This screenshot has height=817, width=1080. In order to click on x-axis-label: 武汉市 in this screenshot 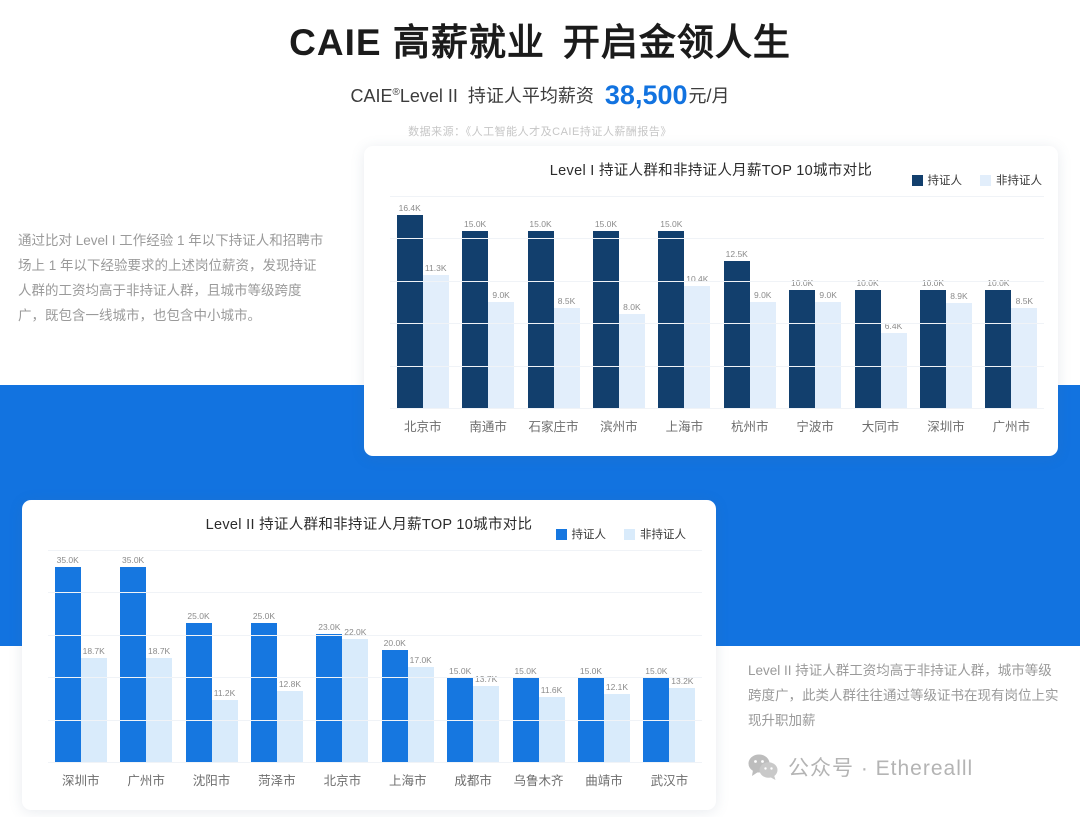, I will do `click(669, 781)`.